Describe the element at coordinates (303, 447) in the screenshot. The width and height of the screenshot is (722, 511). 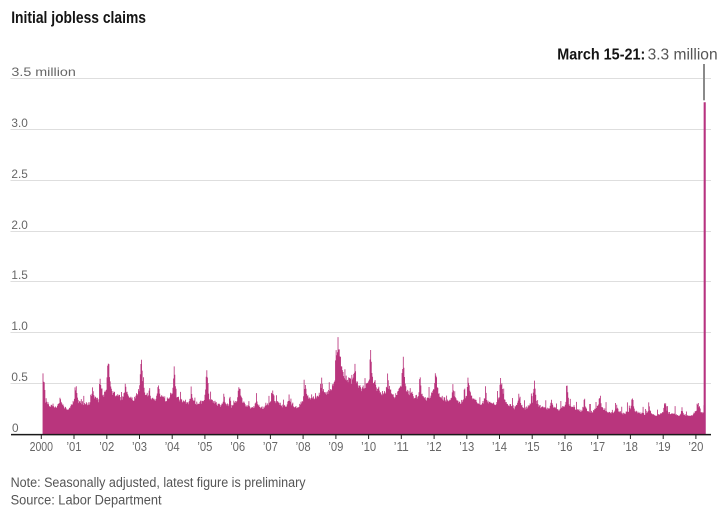
I see `svg-text: ’08` at that location.